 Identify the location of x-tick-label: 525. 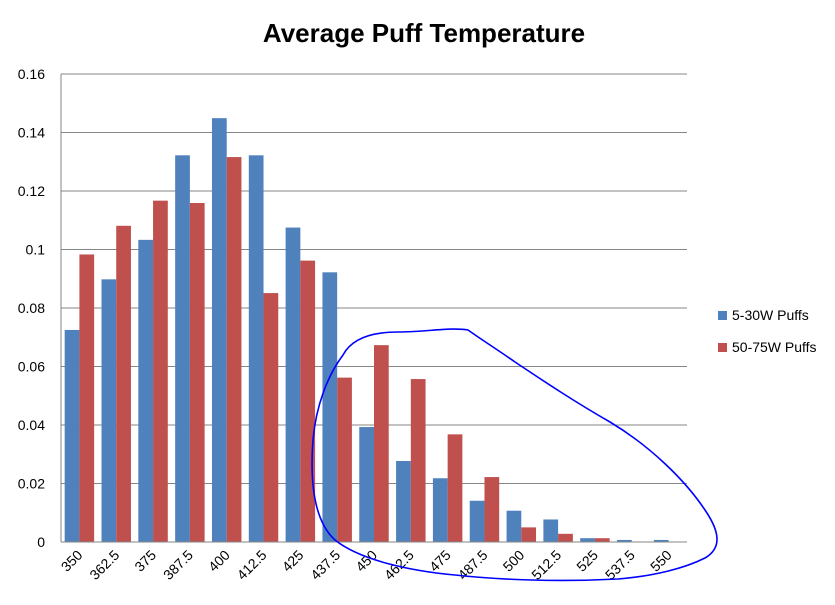
(587, 561).